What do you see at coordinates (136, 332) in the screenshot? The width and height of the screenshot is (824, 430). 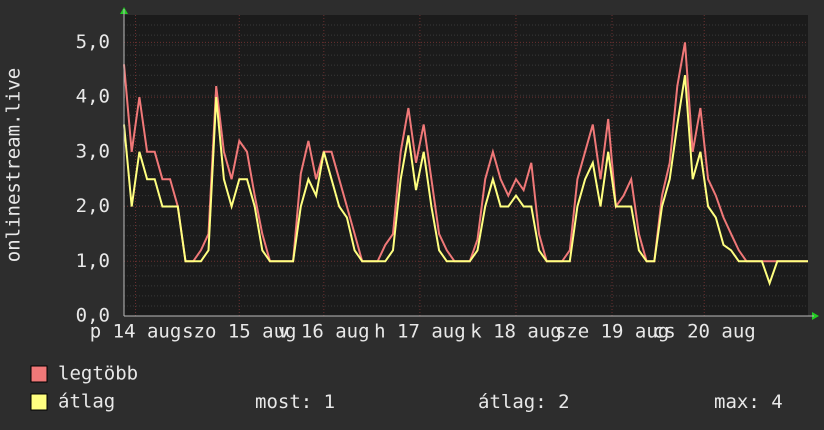 I see `x-tick-label: p 14 aug` at bounding box center [136, 332].